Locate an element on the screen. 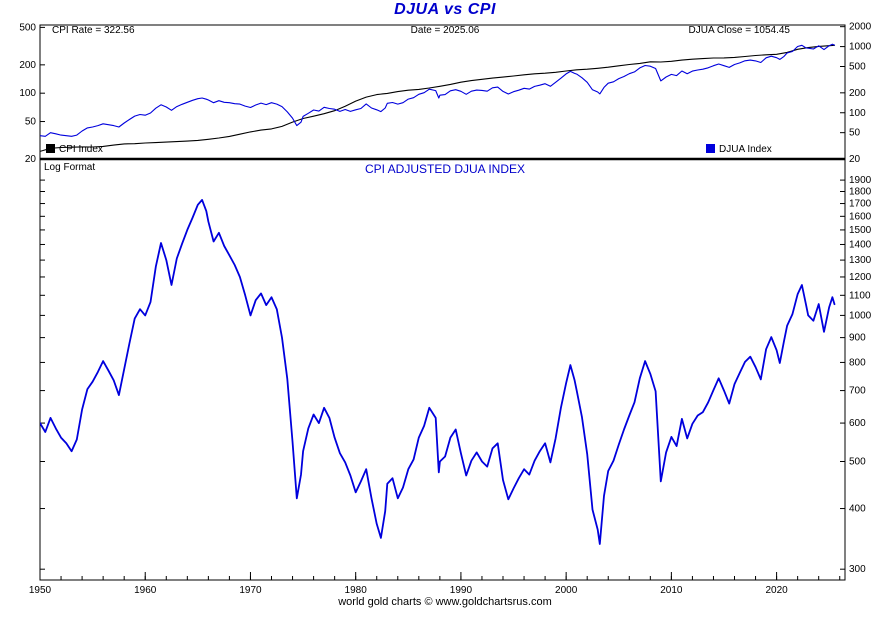  x-tick-label: 1970 is located at coordinates (250, 590).